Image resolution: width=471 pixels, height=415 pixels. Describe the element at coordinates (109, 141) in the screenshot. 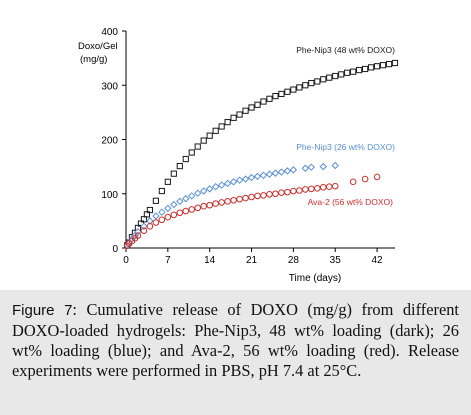

I see `y-tick-label: 200` at that location.